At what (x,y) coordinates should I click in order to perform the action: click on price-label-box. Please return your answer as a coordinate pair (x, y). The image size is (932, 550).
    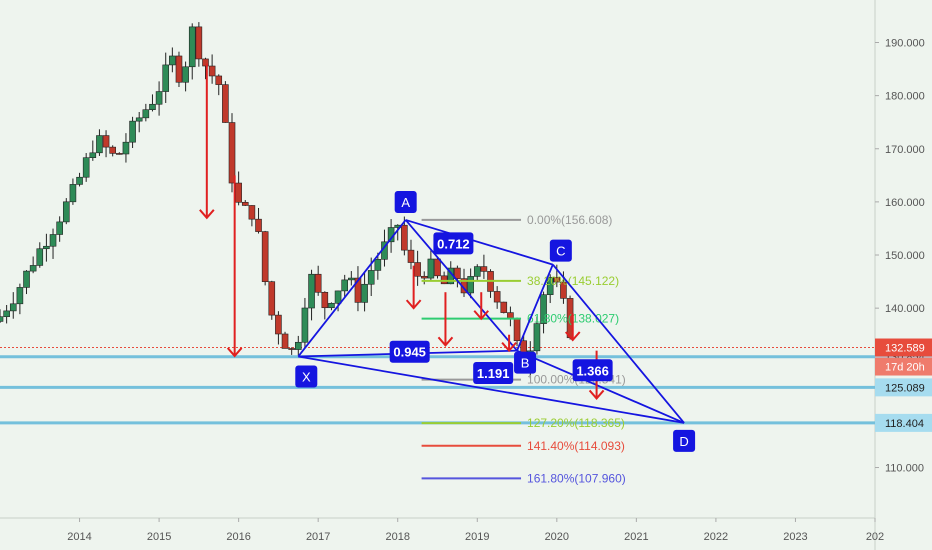
    Looking at the image, I should click on (903, 387).